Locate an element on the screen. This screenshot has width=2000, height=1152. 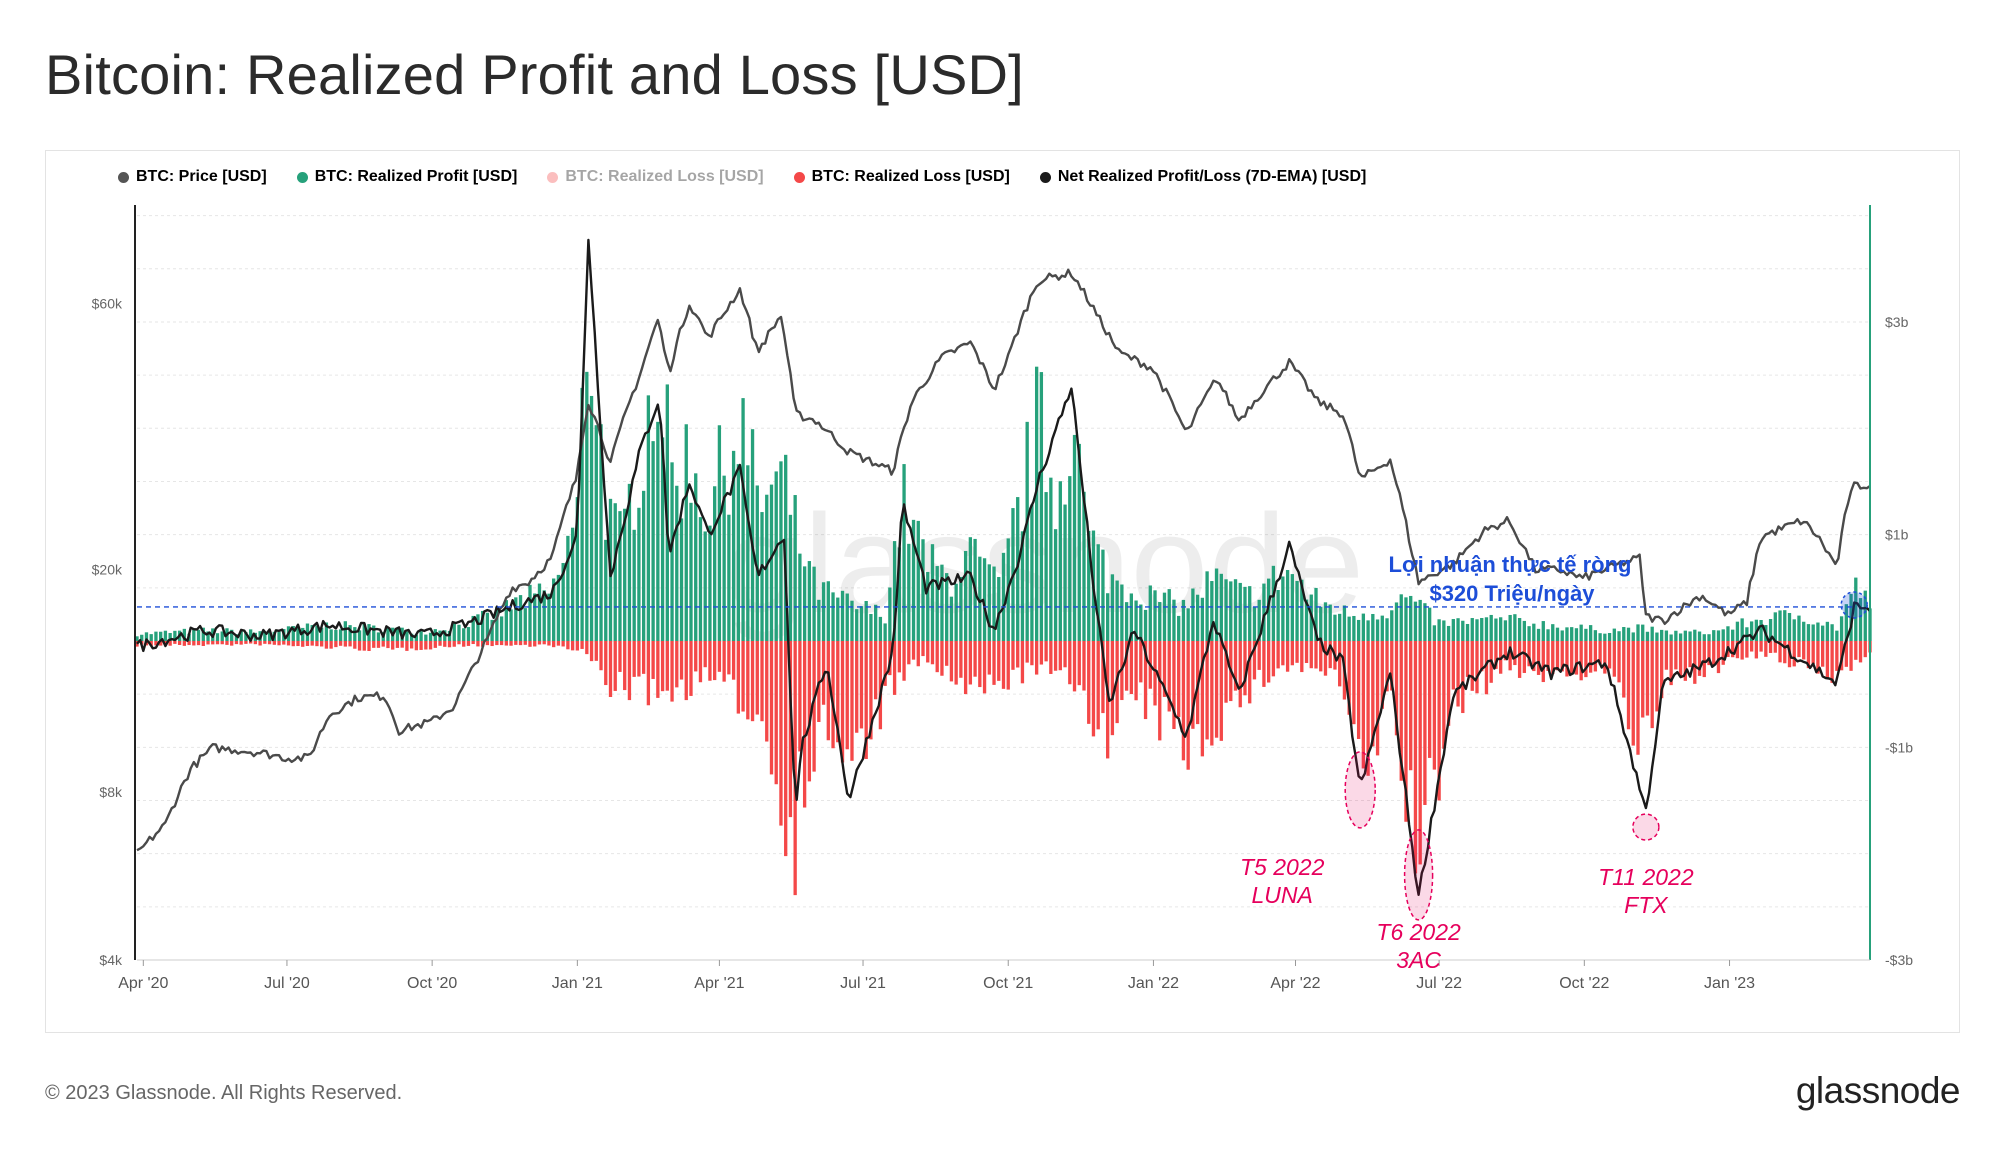
x-tick-label: Jan '23 is located at coordinates (1729, 983).